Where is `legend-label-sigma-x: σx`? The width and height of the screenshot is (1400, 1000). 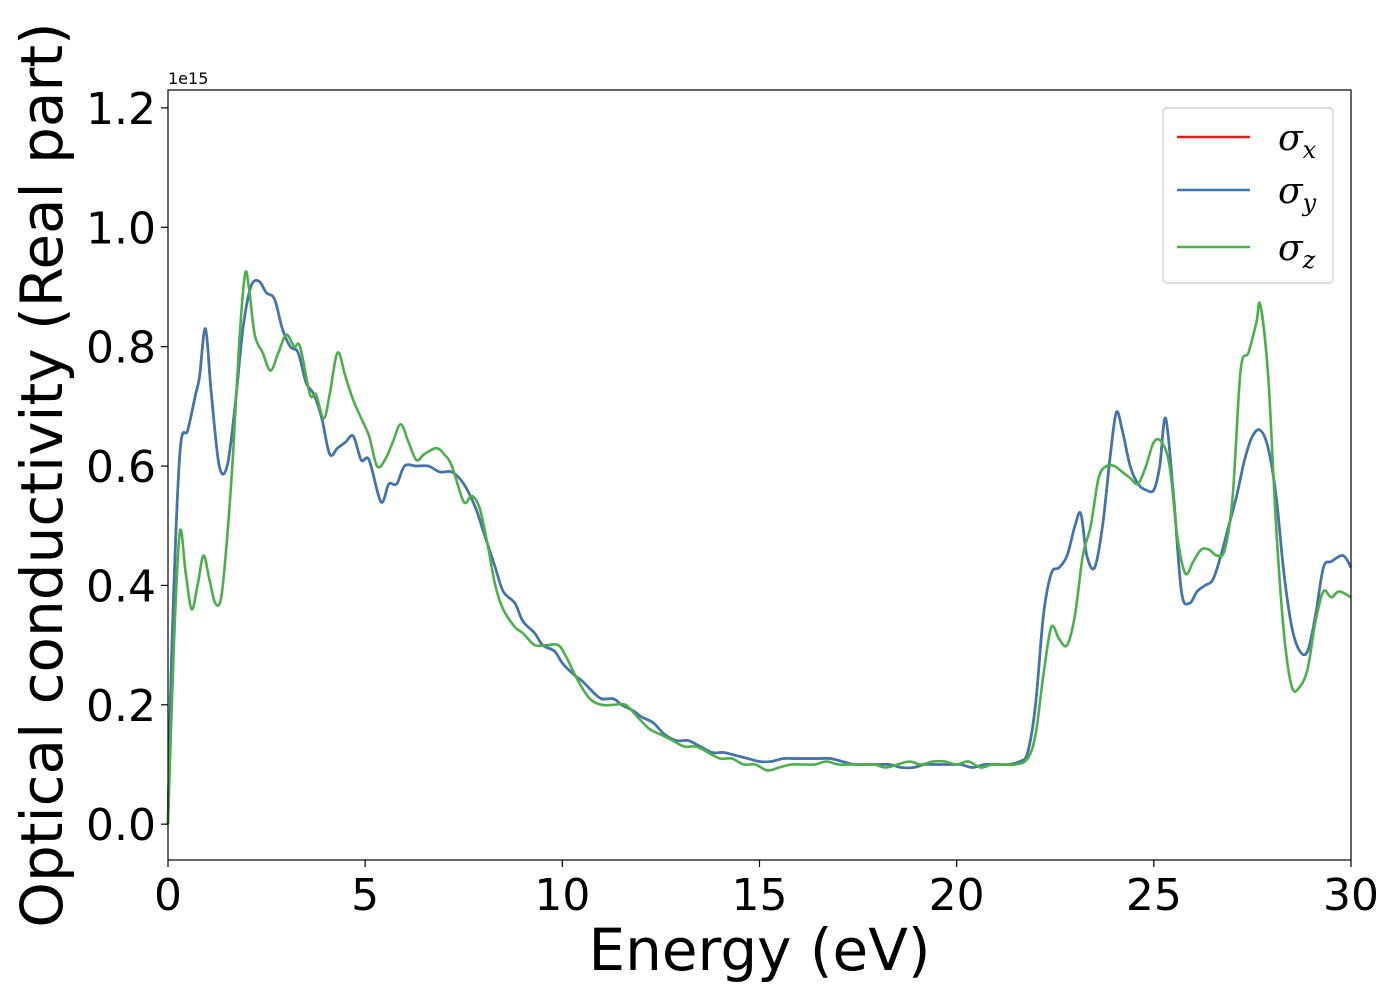 legend-label-sigma-x: σx is located at coordinates (1297, 141).